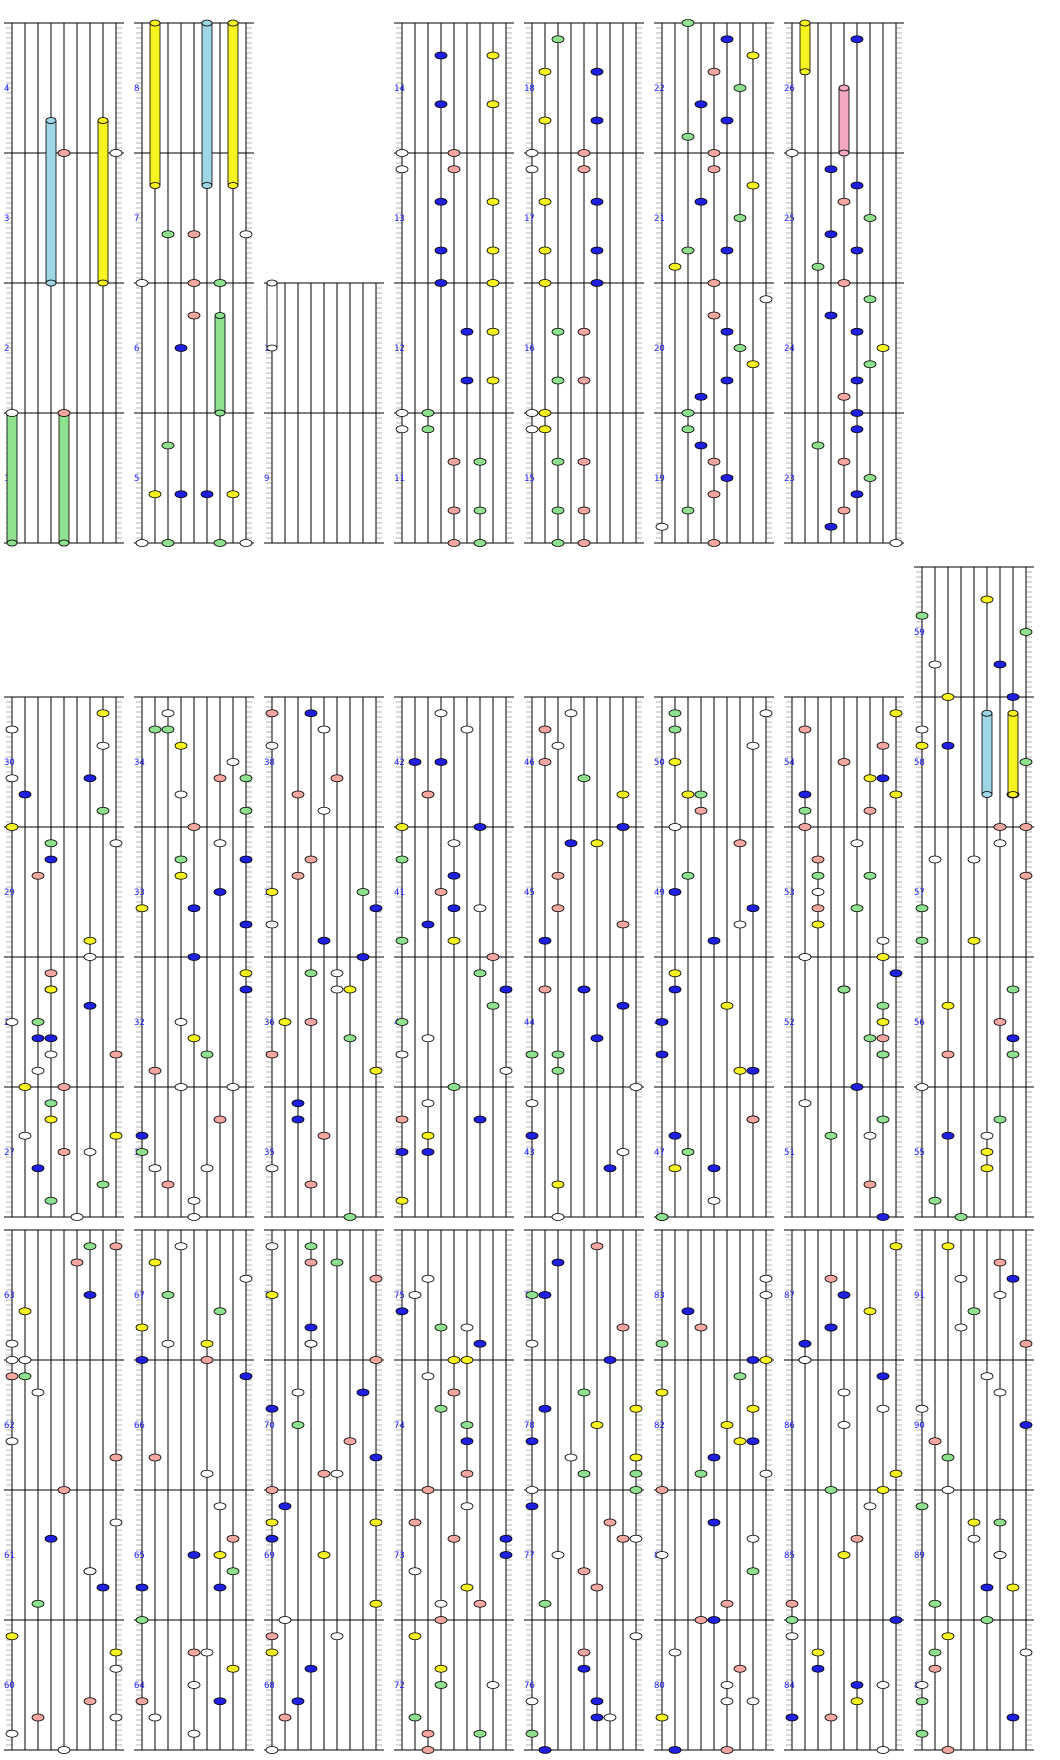 The width and height of the screenshot is (1060, 1760). Describe the element at coordinates (919, 633) in the screenshot. I see `bar-number: 59` at that location.